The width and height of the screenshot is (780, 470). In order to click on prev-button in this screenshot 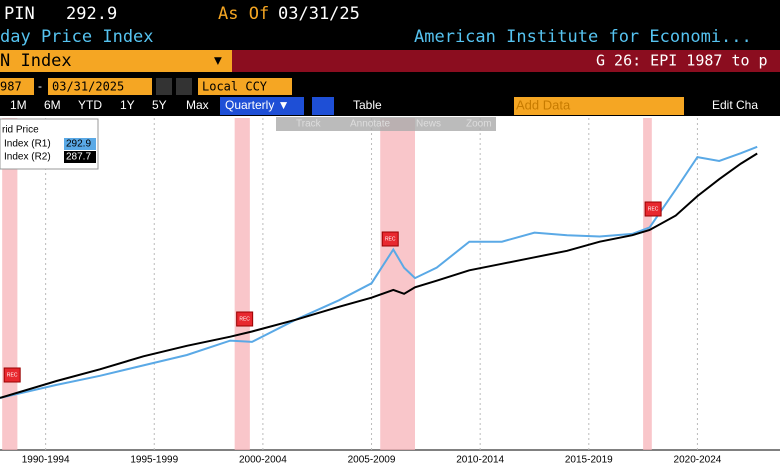, I will do `click(164, 86)`.